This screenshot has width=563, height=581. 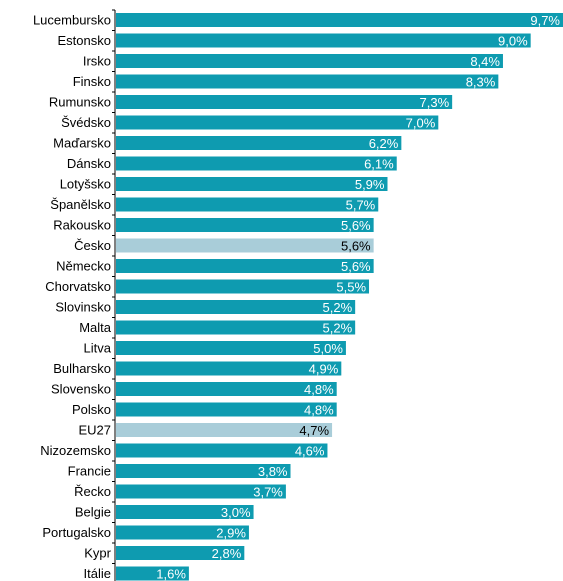 What do you see at coordinates (268, 492) in the screenshot?
I see `value-label: 3,7%` at bounding box center [268, 492].